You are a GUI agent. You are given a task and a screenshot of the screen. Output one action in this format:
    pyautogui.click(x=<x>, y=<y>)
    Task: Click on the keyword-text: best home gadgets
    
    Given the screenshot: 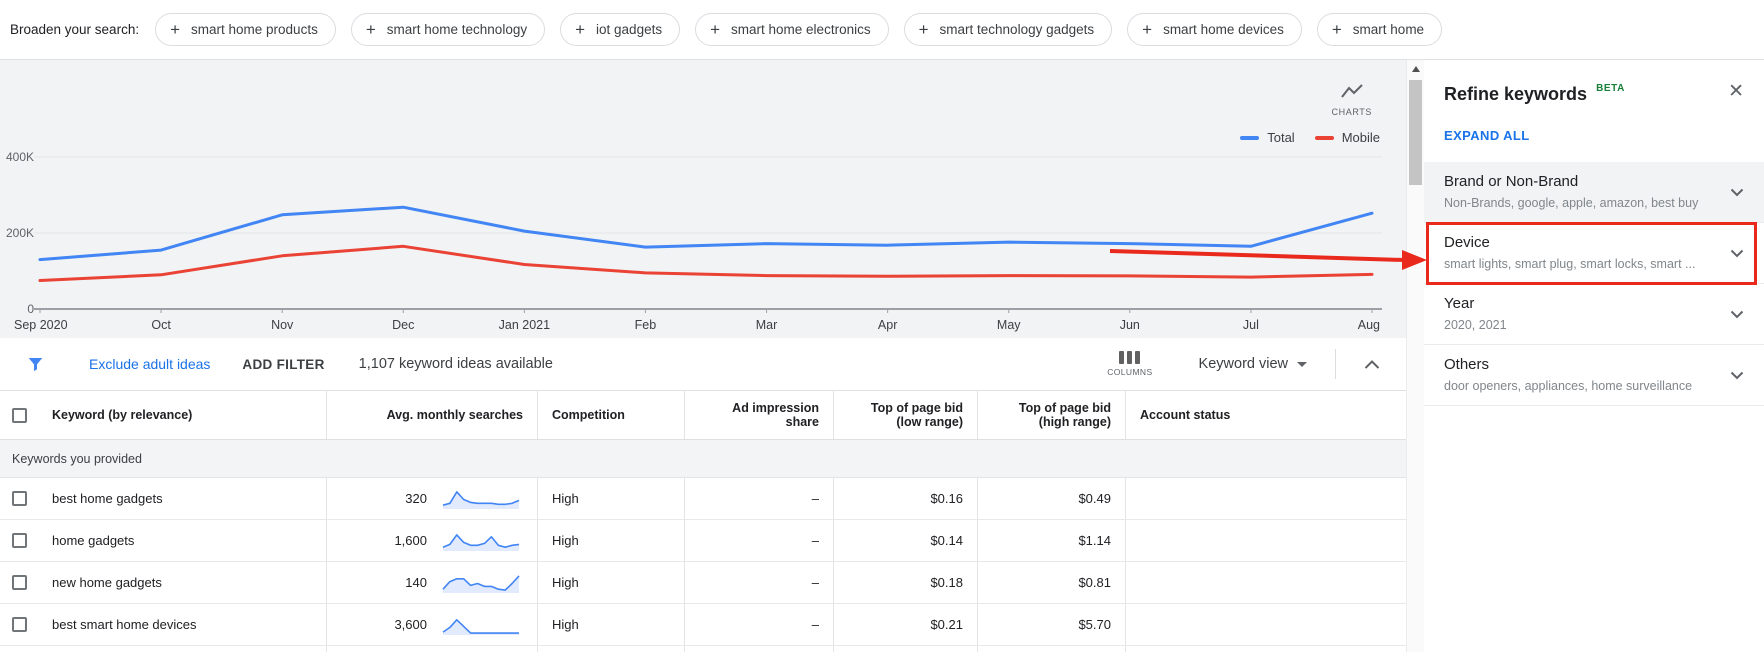 What is the action you would take?
    pyautogui.click(x=107, y=498)
    